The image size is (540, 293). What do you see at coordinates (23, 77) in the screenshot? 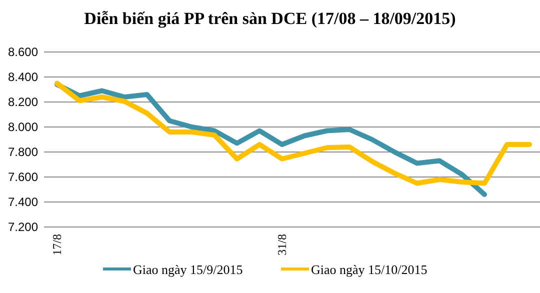
I see `y-tick-label: 8.400` at bounding box center [23, 77].